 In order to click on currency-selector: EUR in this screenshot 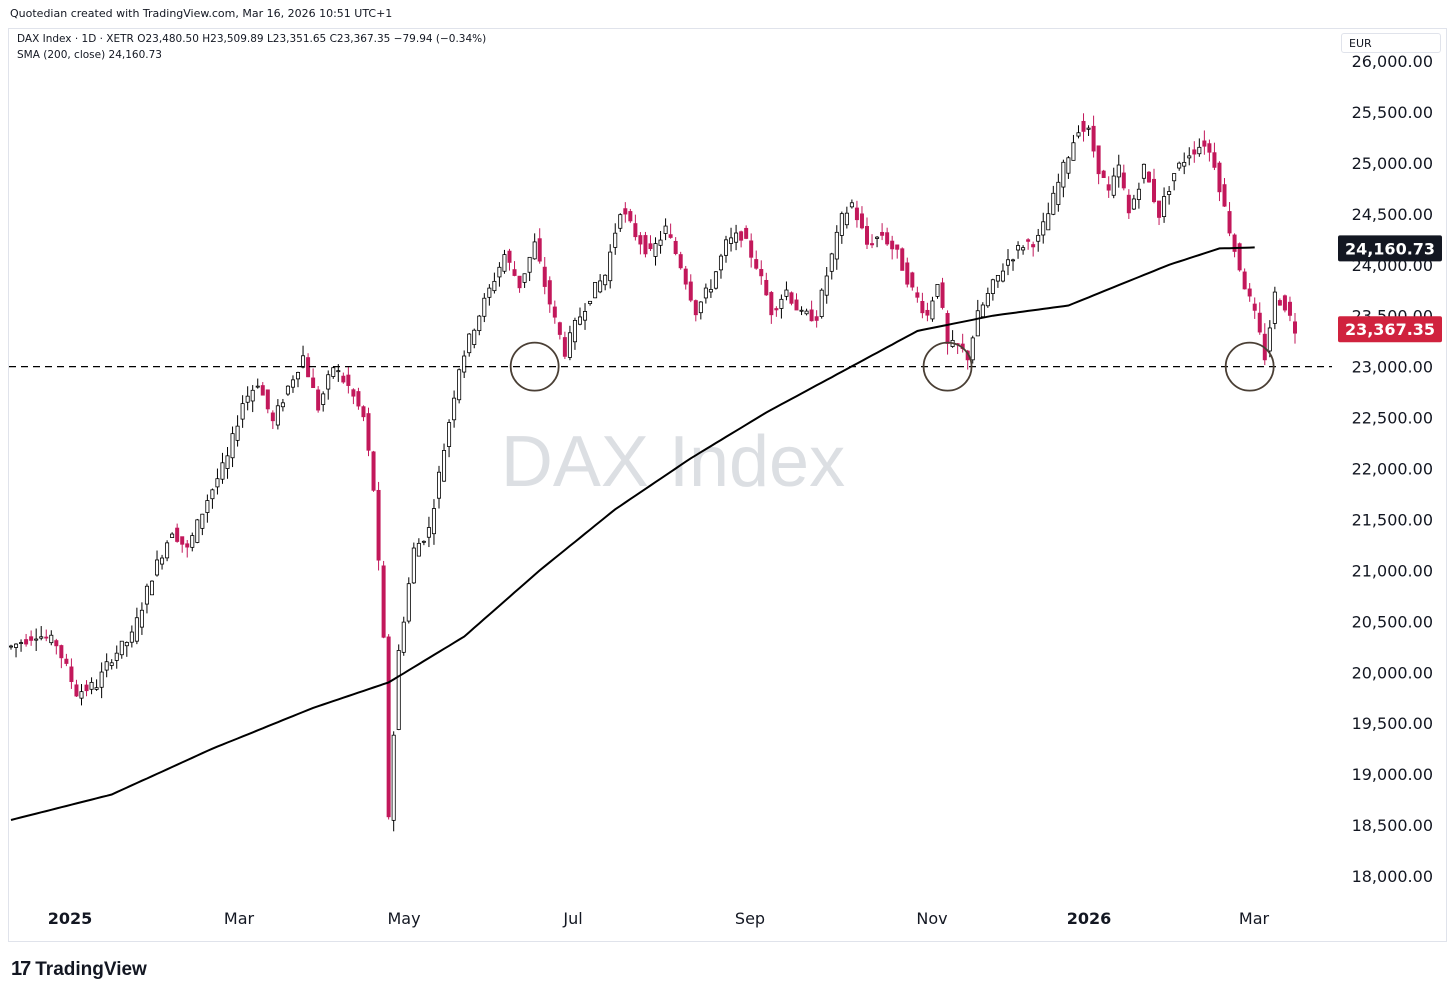, I will do `click(1391, 43)`.